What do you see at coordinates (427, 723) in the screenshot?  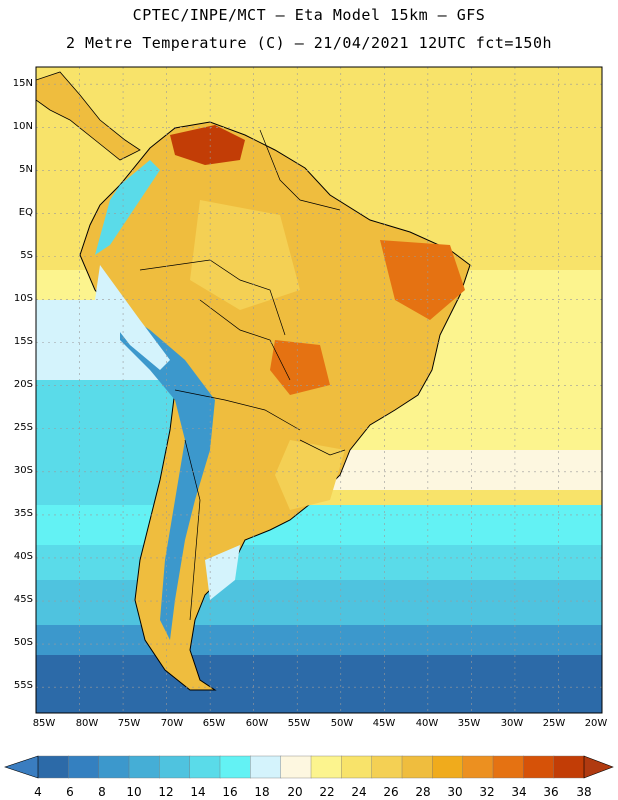 I see `lon-label: 40W` at bounding box center [427, 723].